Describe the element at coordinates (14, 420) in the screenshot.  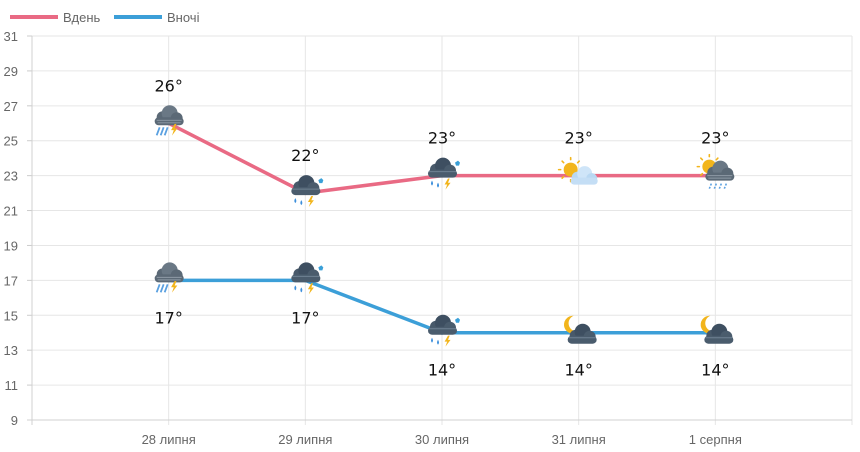
I see `y-tick-label: 9` at that location.